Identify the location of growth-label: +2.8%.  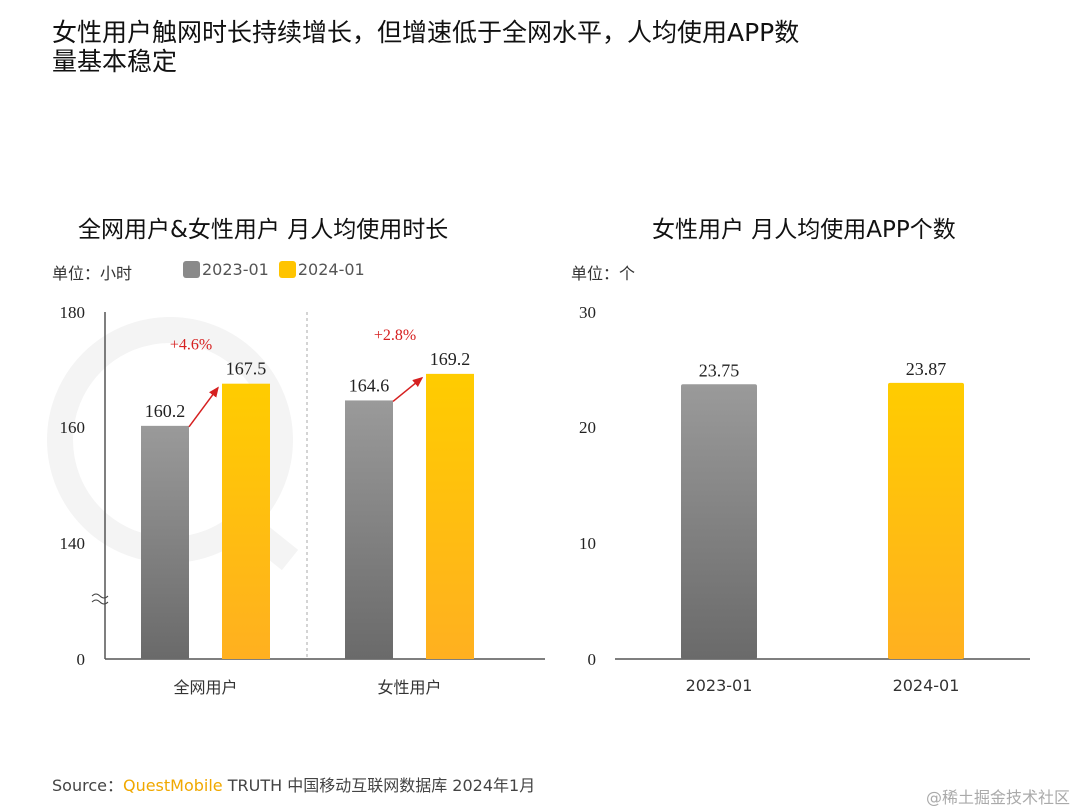
(395, 335).